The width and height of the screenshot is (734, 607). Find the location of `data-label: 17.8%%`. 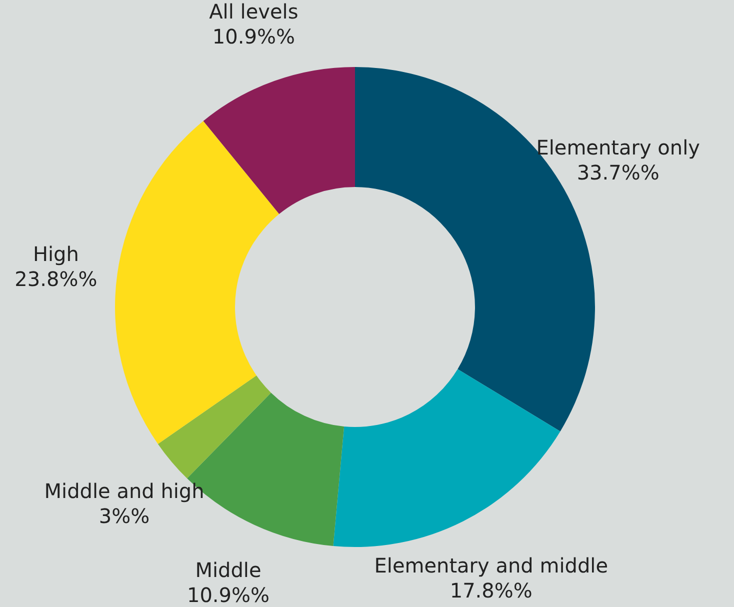

data-label: 17.8%% is located at coordinates (491, 590).